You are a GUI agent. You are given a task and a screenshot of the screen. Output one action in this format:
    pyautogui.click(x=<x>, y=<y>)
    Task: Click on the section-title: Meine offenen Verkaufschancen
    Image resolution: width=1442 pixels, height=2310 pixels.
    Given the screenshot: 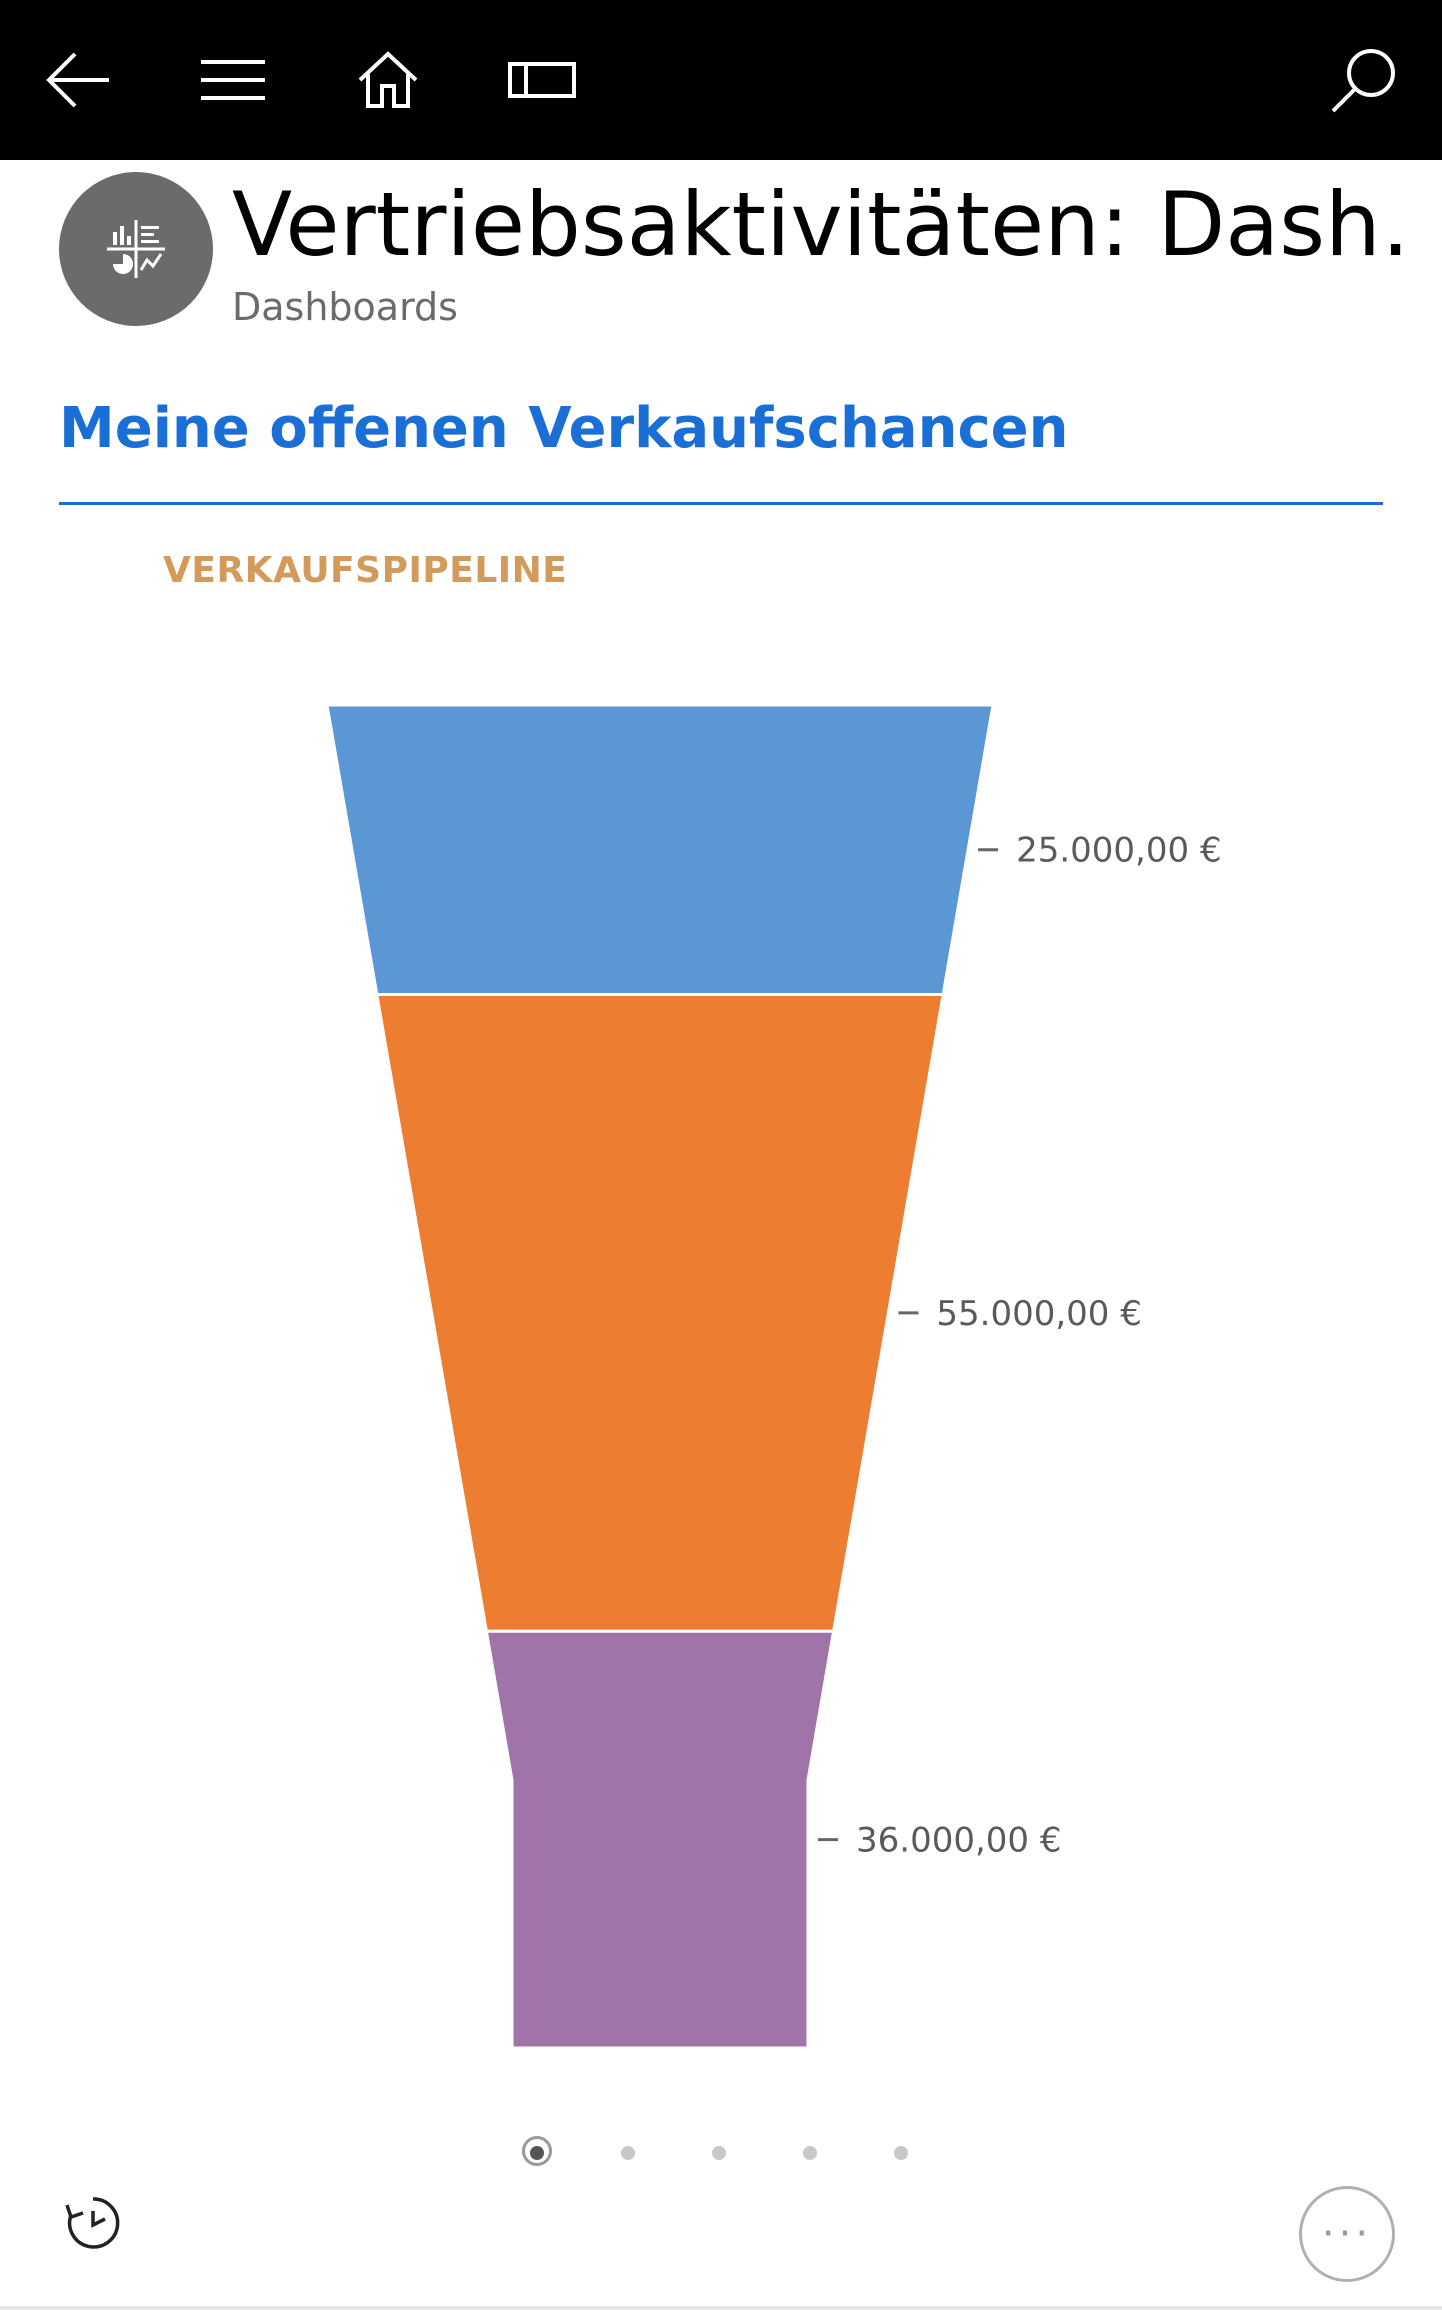 What is the action you would take?
    pyautogui.click(x=564, y=428)
    